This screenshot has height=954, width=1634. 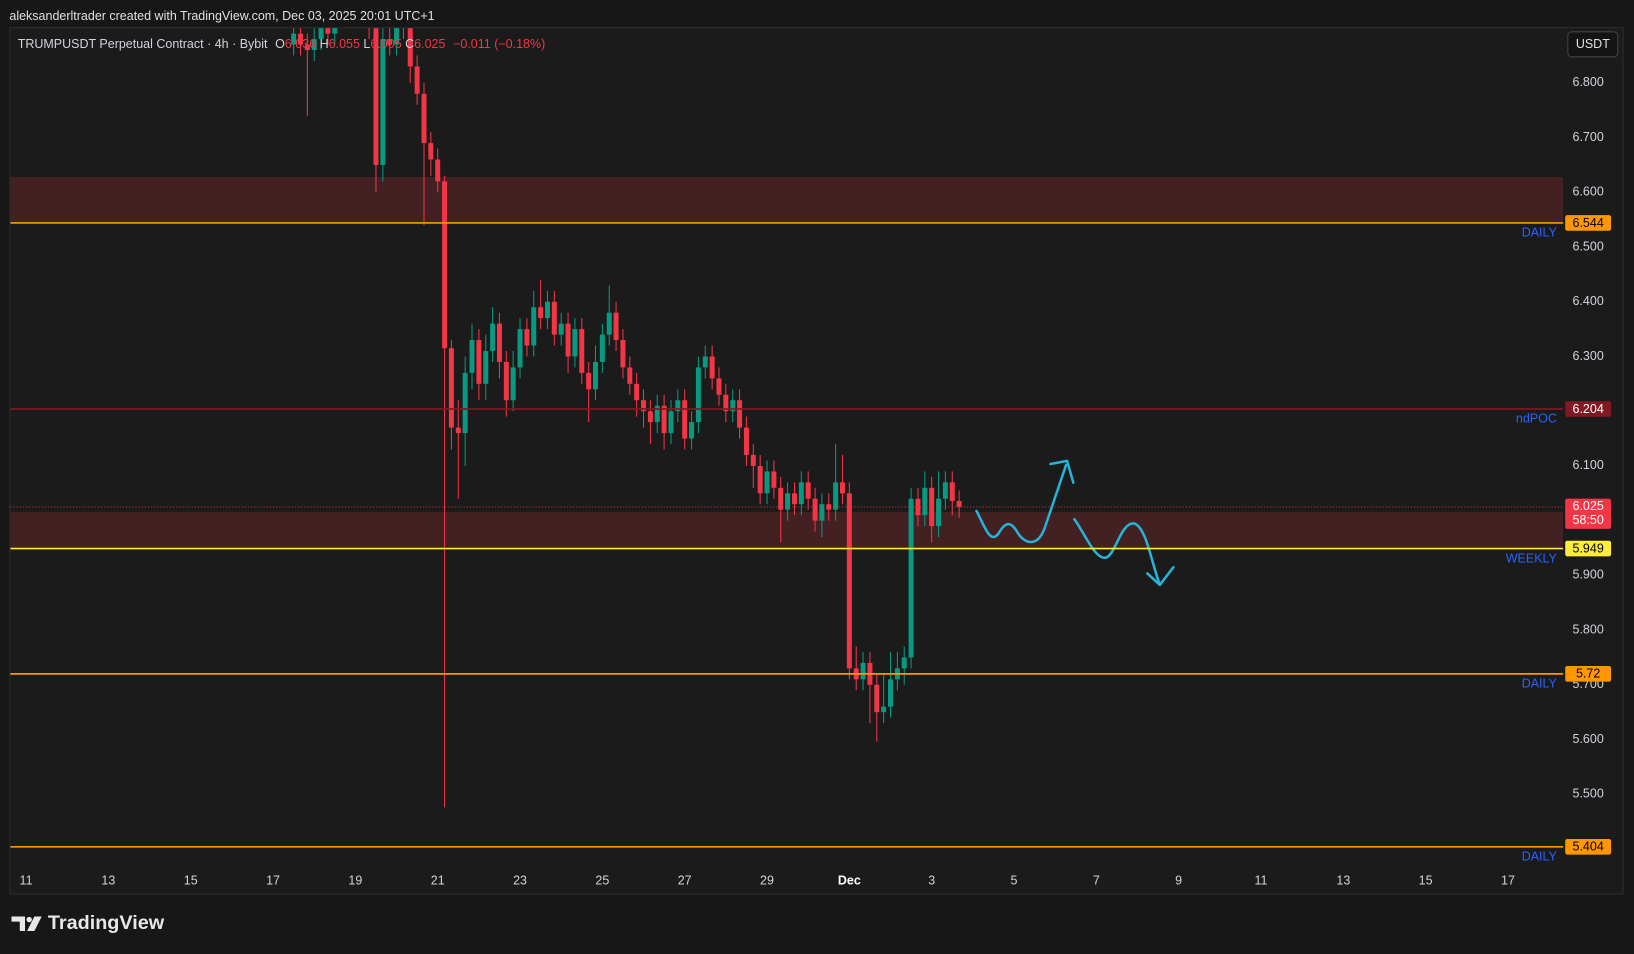 I want to click on x-tick-label: 11, so click(x=26, y=880).